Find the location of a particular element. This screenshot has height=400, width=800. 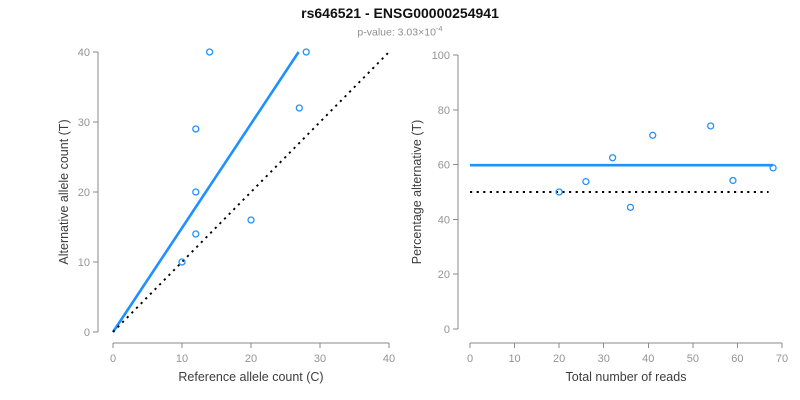

y-tick-label: 60 is located at coordinates (444, 166).